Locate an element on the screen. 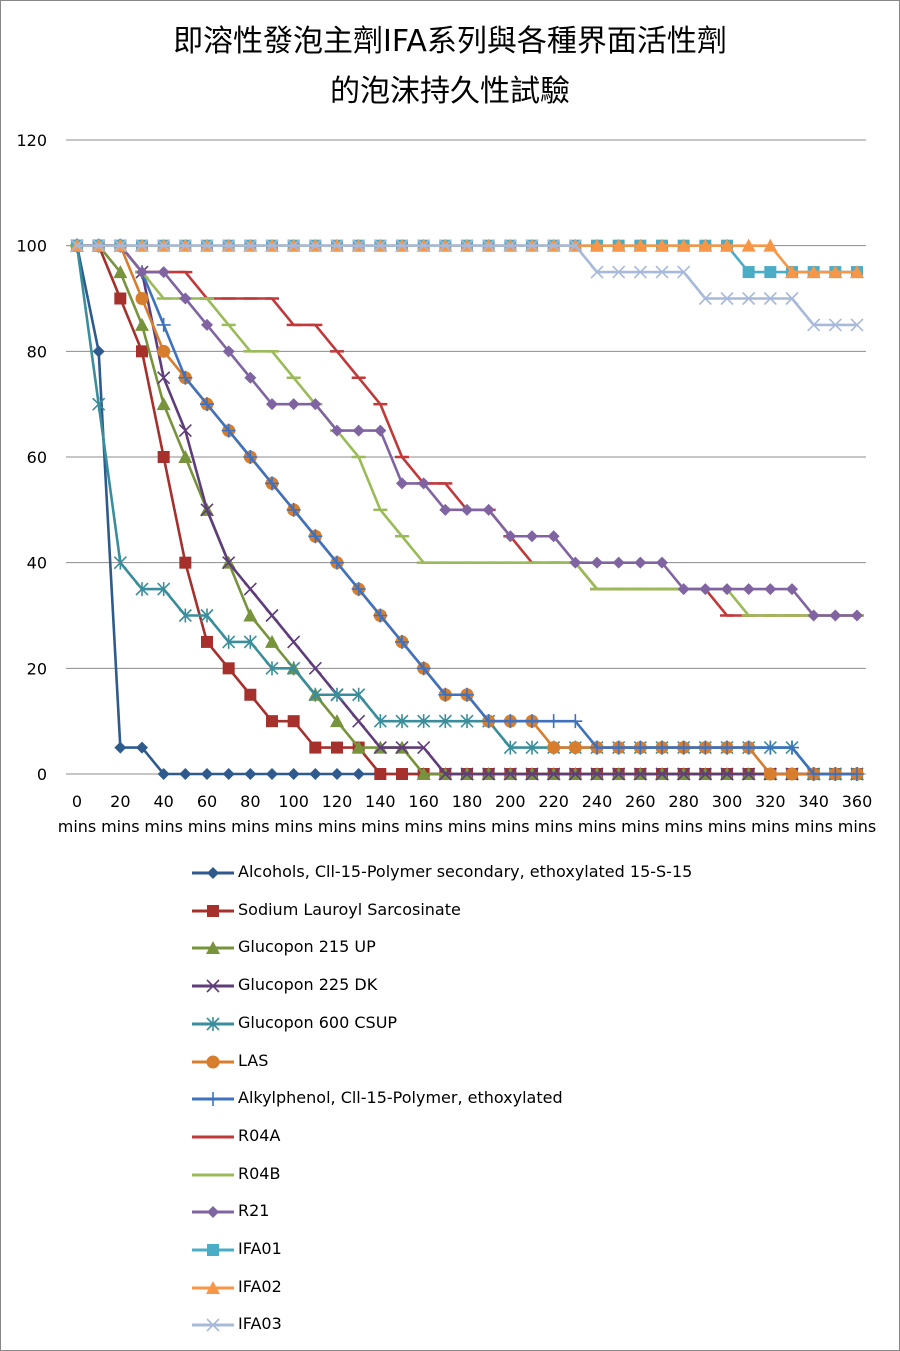  legend-label: IFA03 is located at coordinates (260, 1324).